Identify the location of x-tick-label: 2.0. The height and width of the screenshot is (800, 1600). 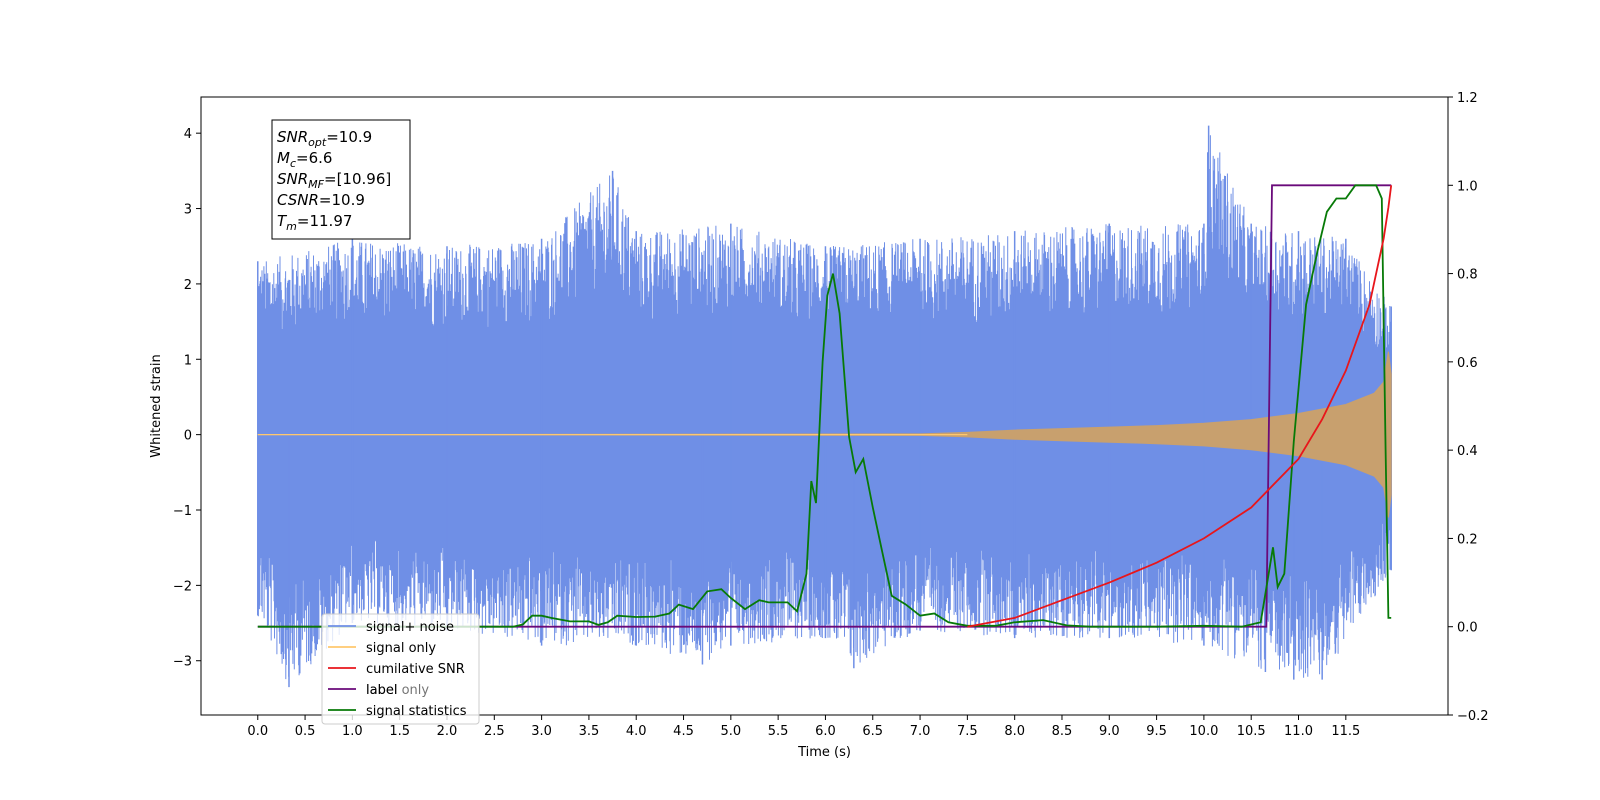
(447, 731).